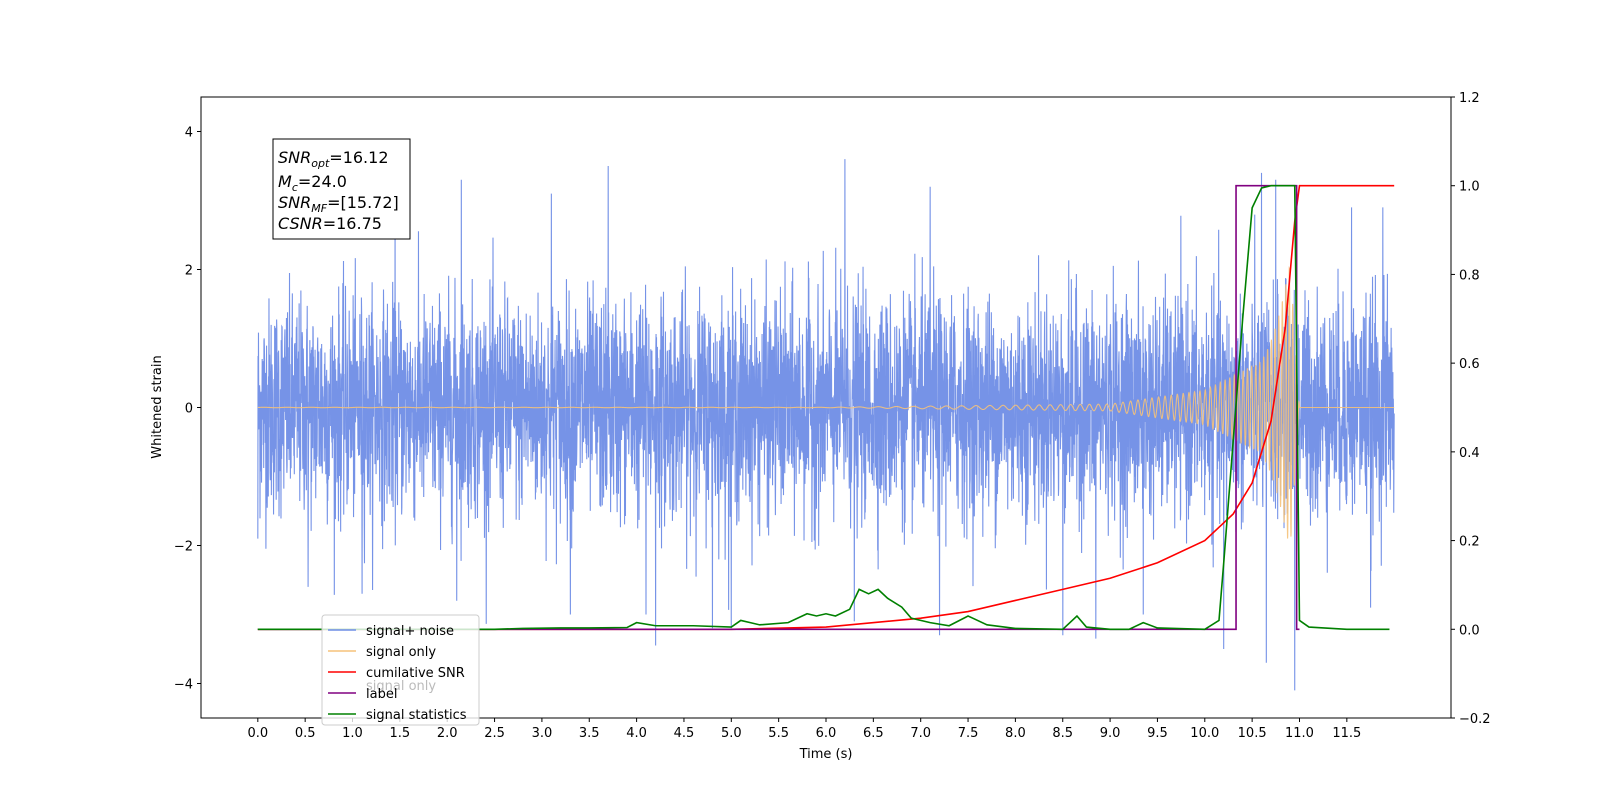  Describe the element at coordinates (1062, 733) in the screenshot. I see `x-tick-label: 8.5` at that location.